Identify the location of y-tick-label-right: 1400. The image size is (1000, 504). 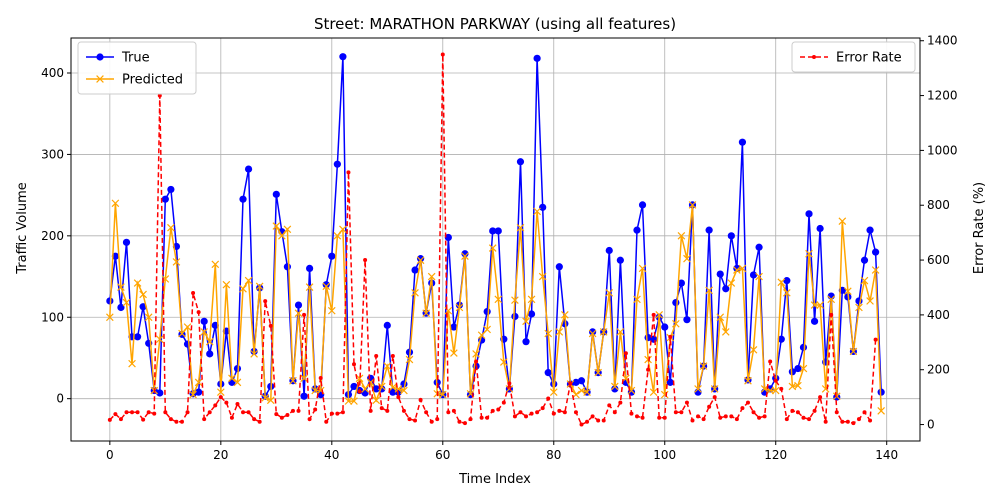
(942, 41).